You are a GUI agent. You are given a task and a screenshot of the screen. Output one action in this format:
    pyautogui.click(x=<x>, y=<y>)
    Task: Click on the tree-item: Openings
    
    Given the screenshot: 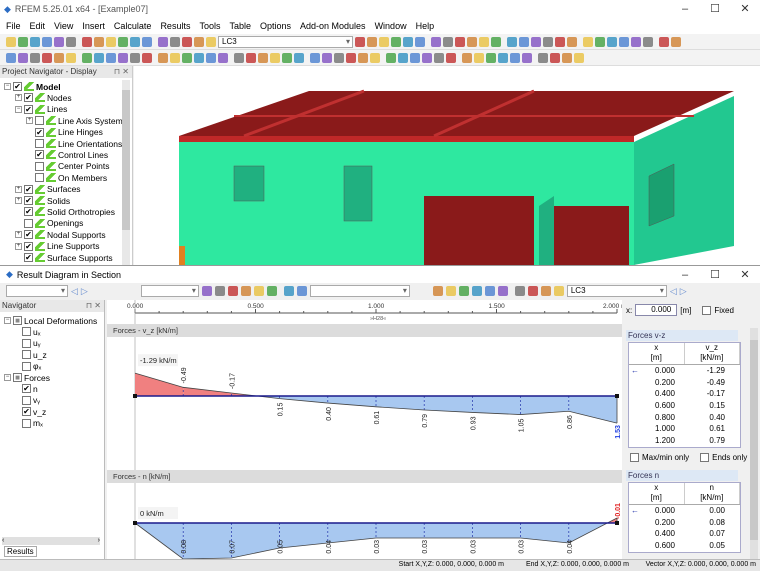 What is the action you would take?
    pyautogui.click(x=49, y=223)
    